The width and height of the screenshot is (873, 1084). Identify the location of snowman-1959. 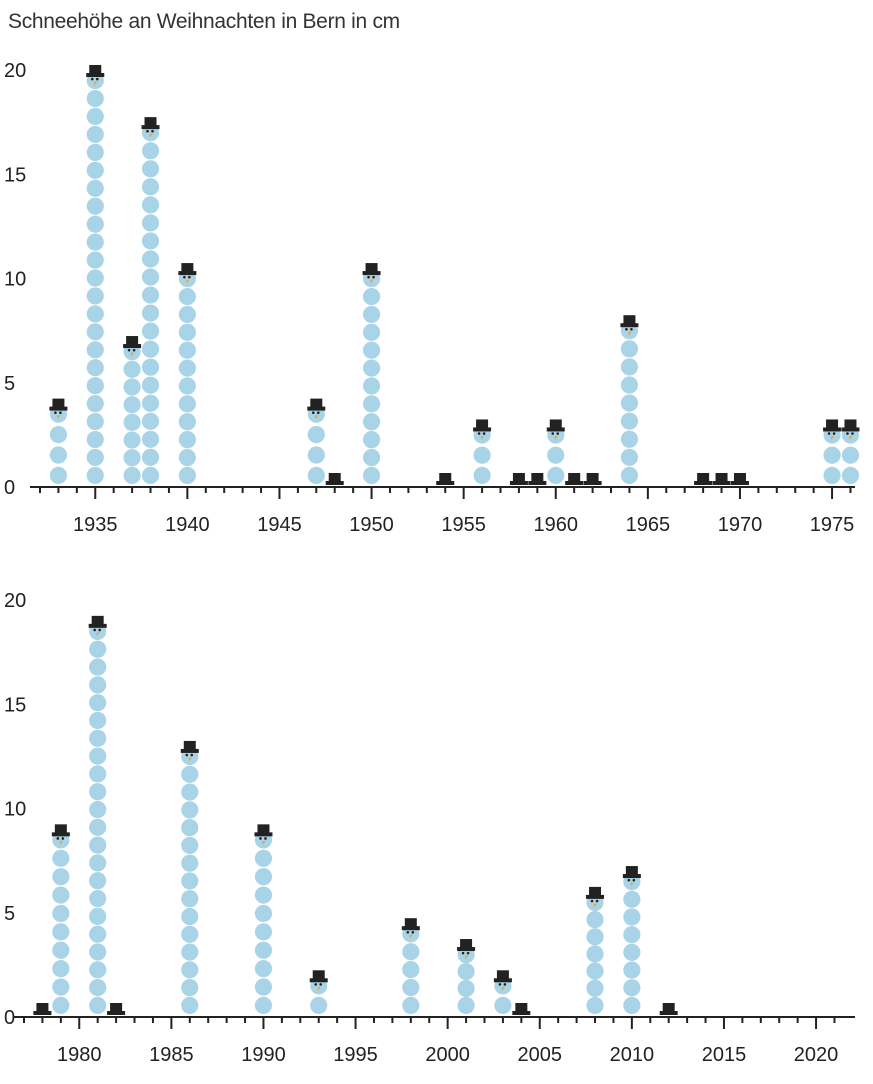
(537, 479).